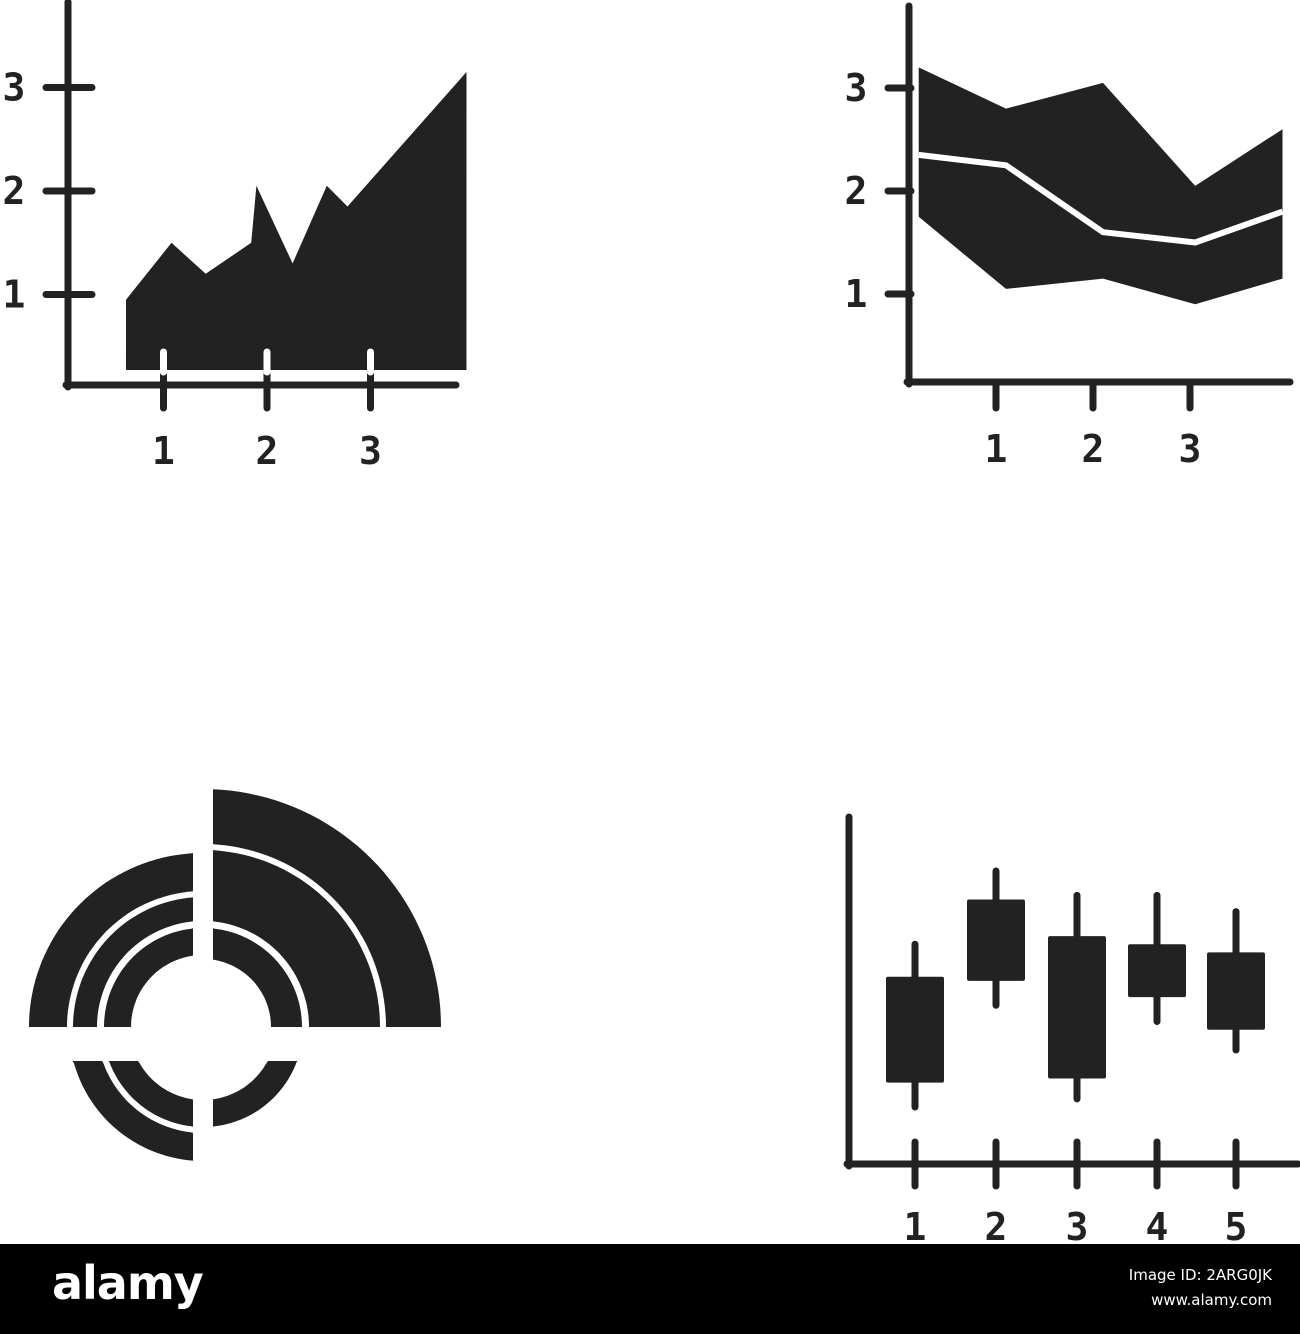 The height and width of the screenshot is (1334, 1300). Describe the element at coordinates (128, 1283) in the screenshot. I see `alamy-logo: alamy` at that location.